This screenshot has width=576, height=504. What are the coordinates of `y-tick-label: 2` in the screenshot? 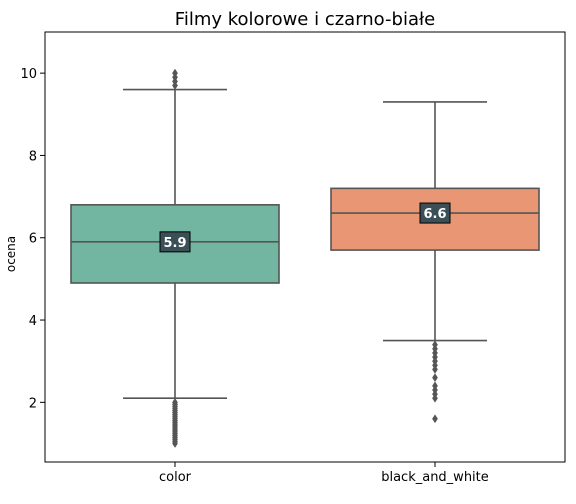 It's located at (33, 403).